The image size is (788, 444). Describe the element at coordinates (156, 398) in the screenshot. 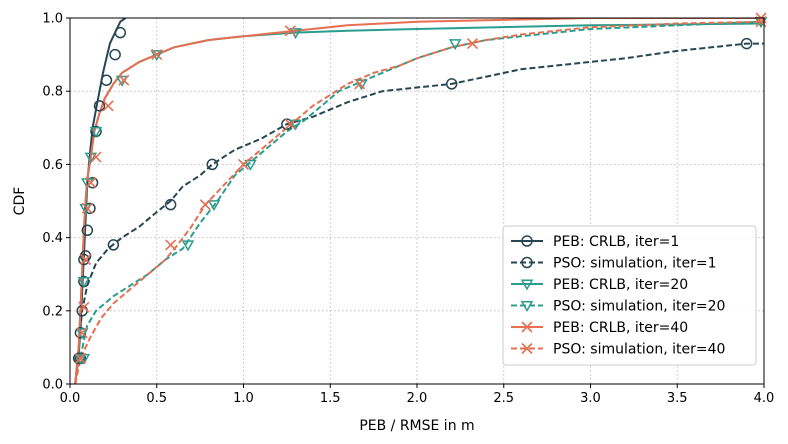

I see `x-tick-label: 0.5` at that location.